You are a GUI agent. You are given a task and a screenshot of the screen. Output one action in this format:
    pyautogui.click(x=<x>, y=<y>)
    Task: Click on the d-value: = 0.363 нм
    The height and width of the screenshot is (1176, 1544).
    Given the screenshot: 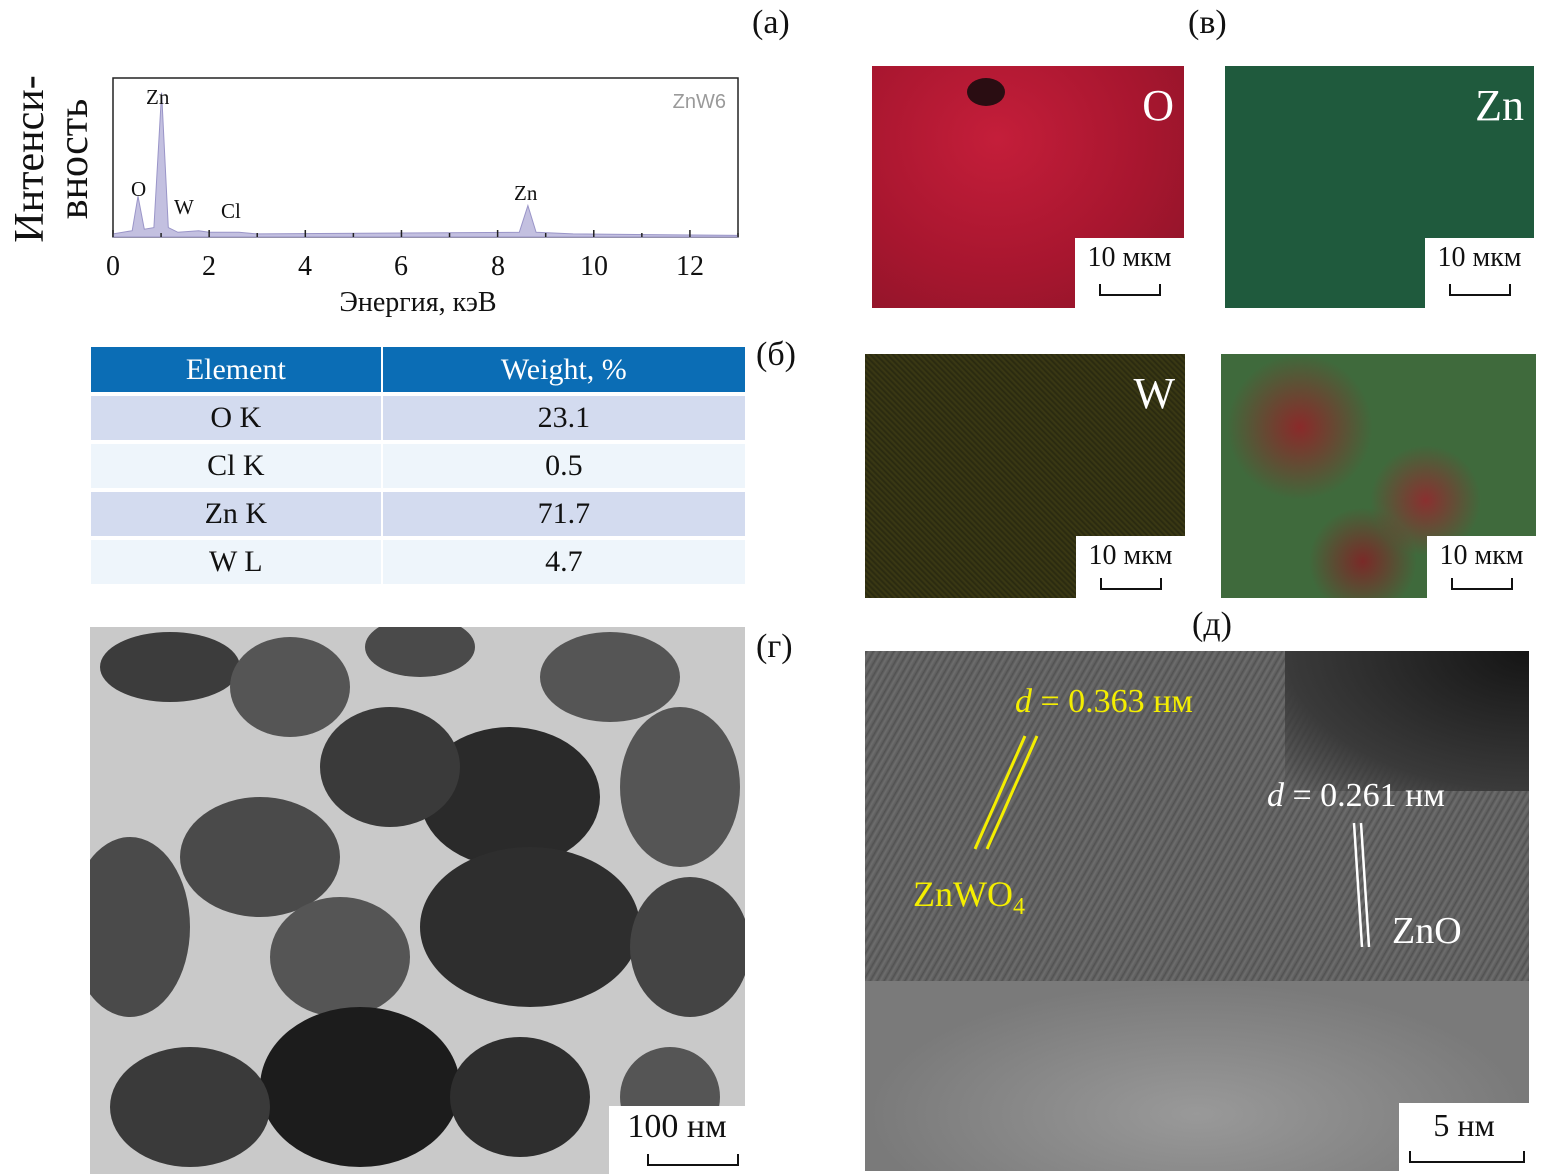 What is the action you would take?
    pyautogui.click(x=1112, y=701)
    